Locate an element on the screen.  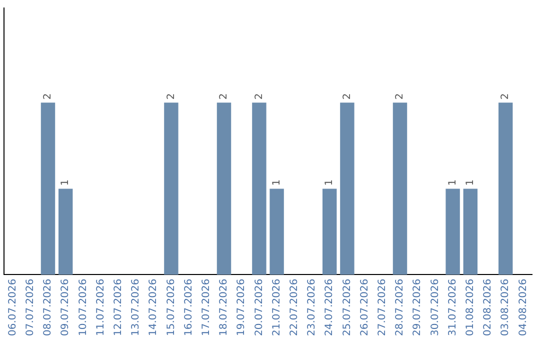
x-tick-label: 16.07.2026 is located at coordinates (188, 307).